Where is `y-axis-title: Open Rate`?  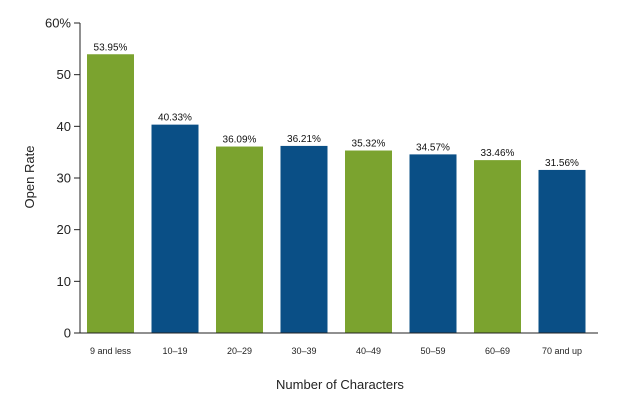
y-axis-title: Open Rate is located at coordinates (29, 177).